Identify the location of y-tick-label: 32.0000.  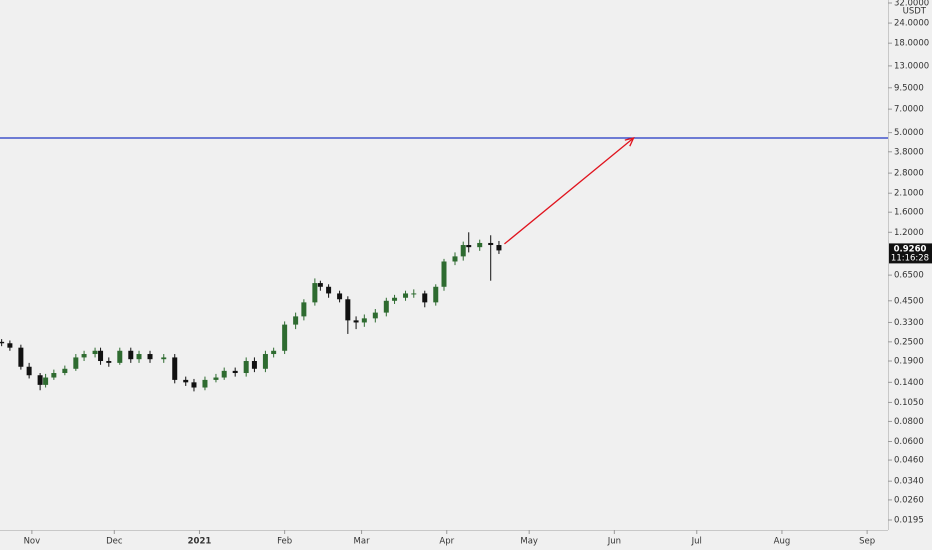
(911, 4).